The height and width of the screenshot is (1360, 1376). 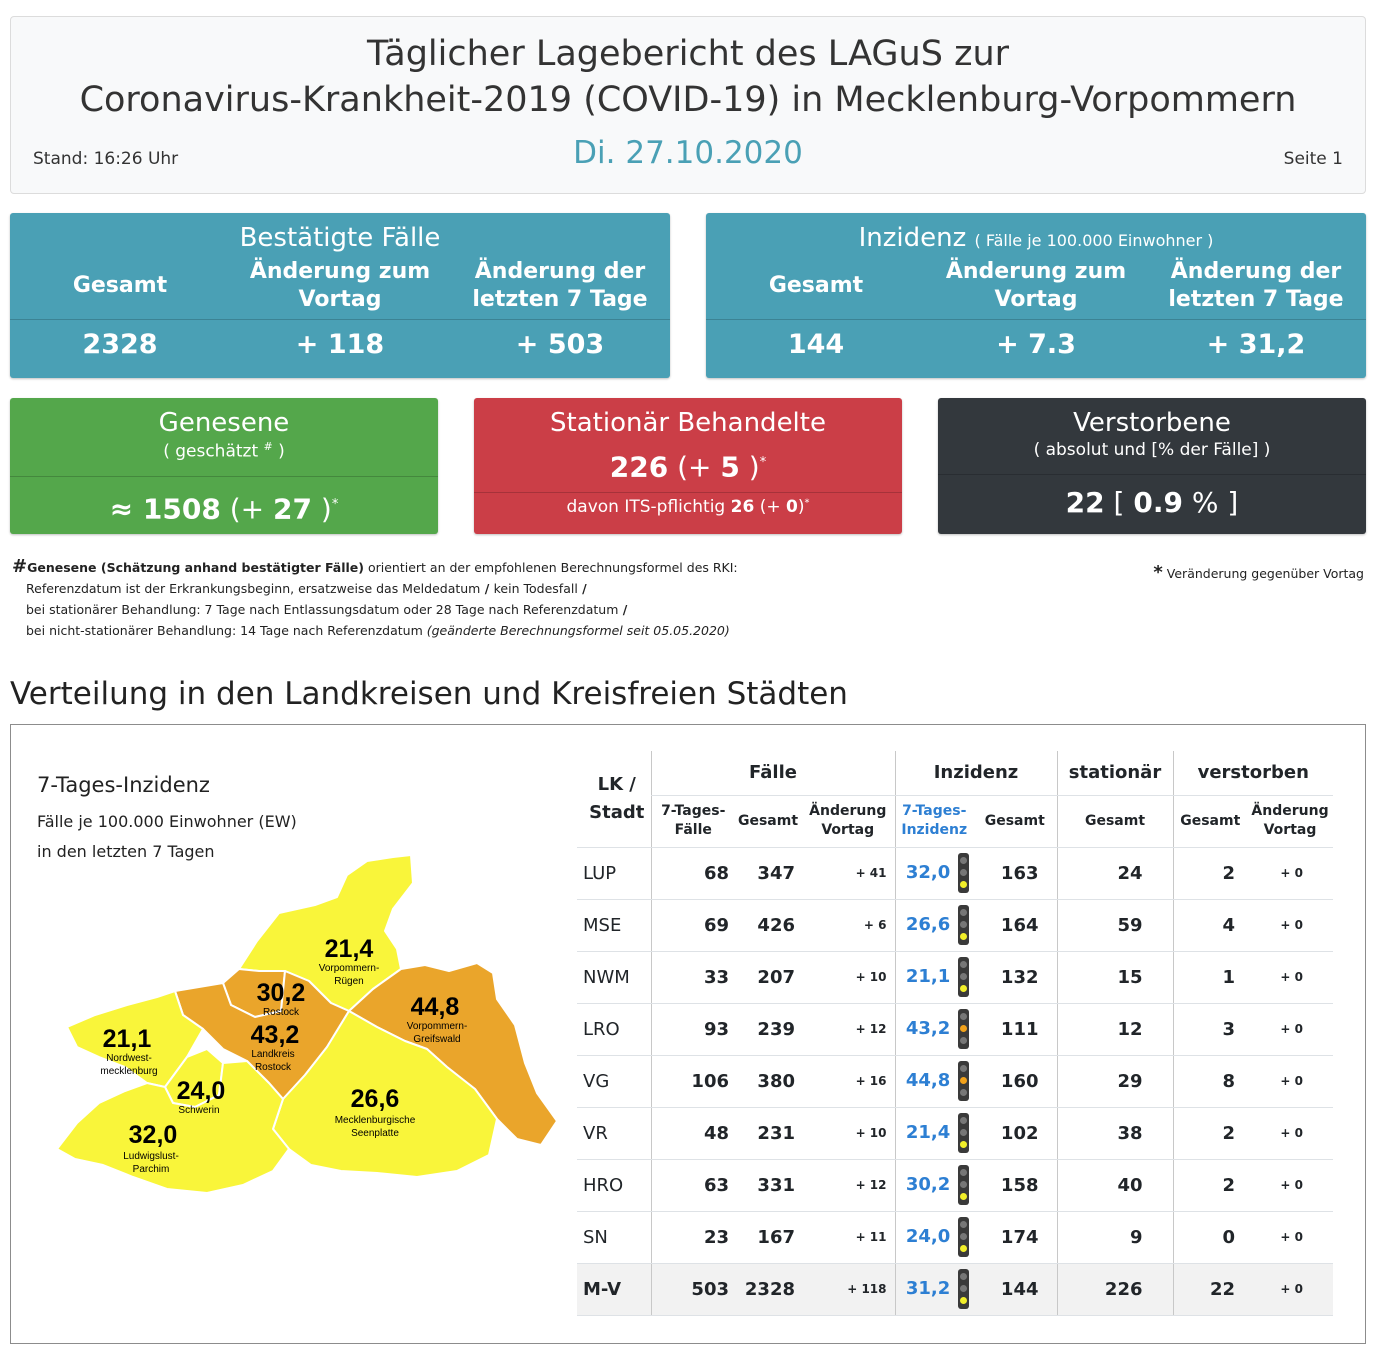 I want to click on cell-verstorben: 0, so click(x=1209, y=1237).